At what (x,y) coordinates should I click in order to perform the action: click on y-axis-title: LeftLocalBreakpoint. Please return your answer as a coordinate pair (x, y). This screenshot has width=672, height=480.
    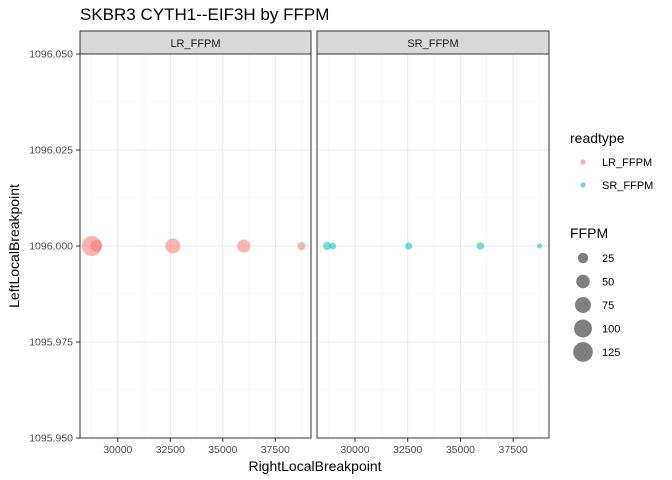
    Looking at the image, I should click on (14, 246).